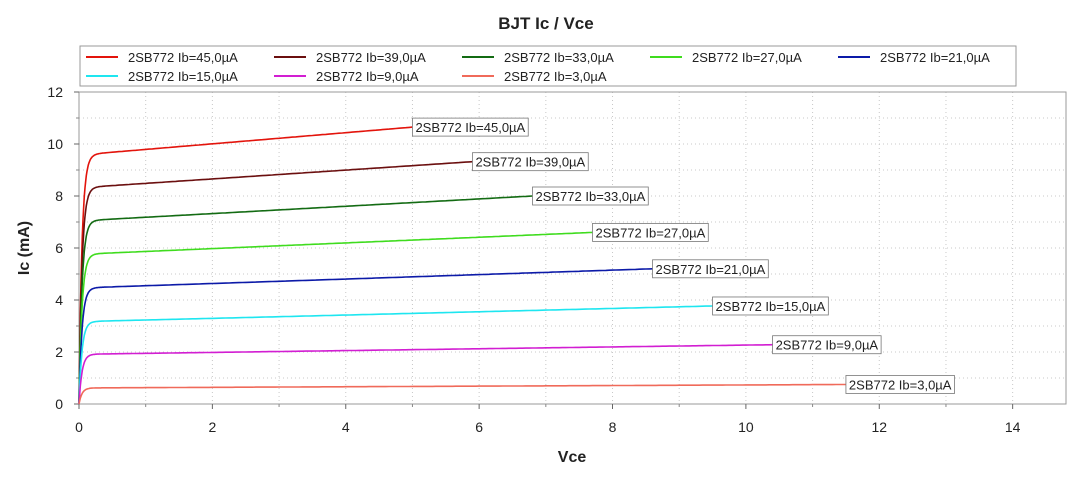 The image size is (1092, 485). I want to click on series-end-label: 2SB772 Ib=15,0µA, so click(770, 306).